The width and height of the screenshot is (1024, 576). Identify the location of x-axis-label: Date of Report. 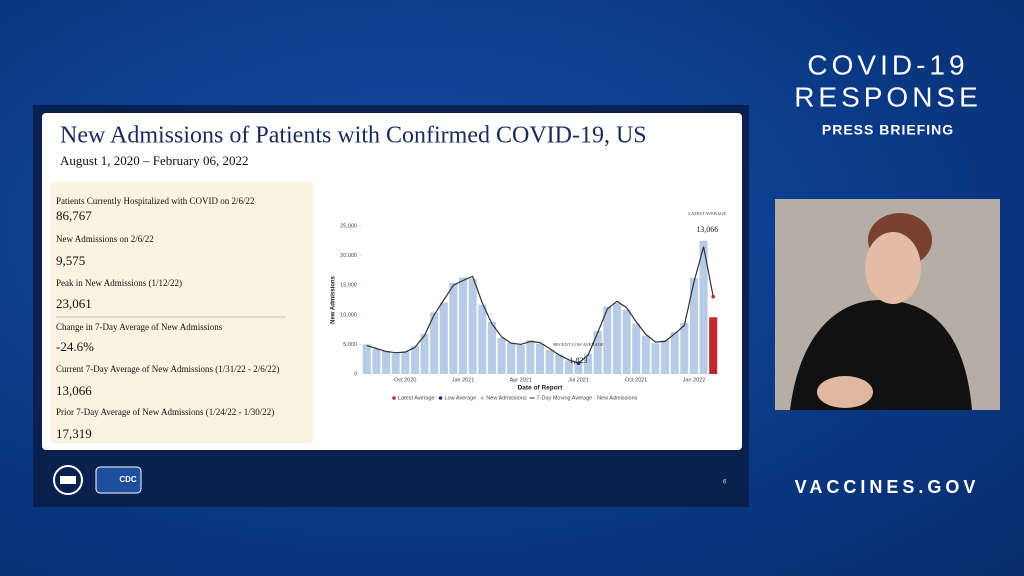
(541, 388).